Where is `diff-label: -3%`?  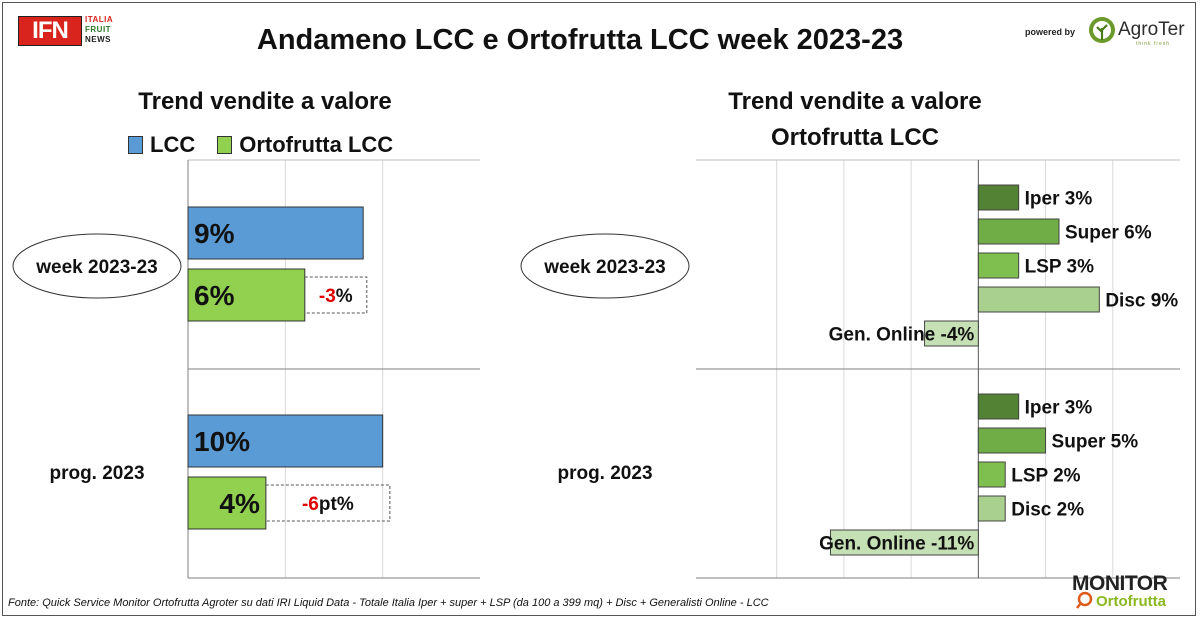
diff-label: -3% is located at coordinates (336, 296).